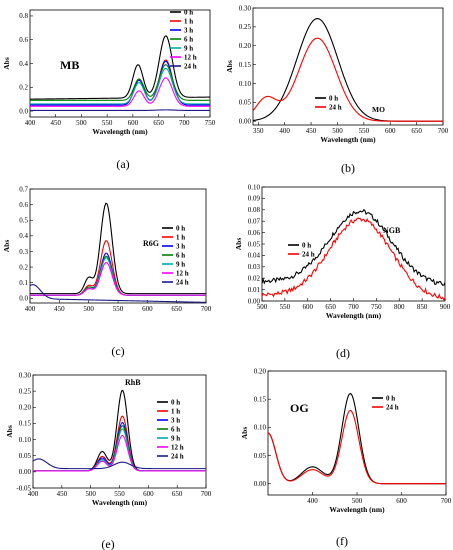 The width and height of the screenshot is (453, 550). Describe the element at coordinates (254, 290) in the screenshot. I see `y-tick-label: 0.01` at that location.